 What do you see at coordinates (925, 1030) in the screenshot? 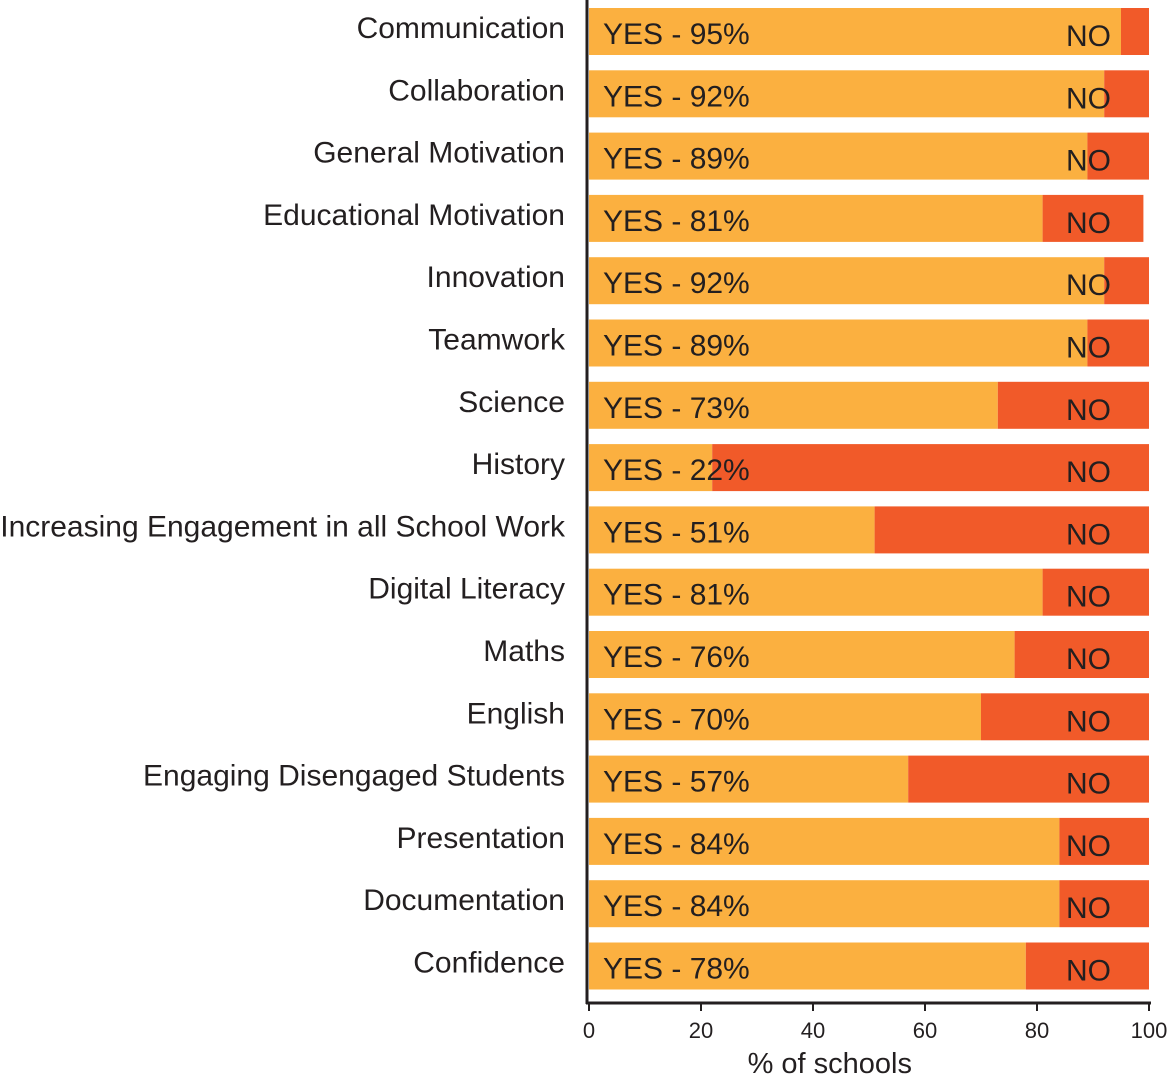
I see `x-tick-label: 60` at bounding box center [925, 1030].